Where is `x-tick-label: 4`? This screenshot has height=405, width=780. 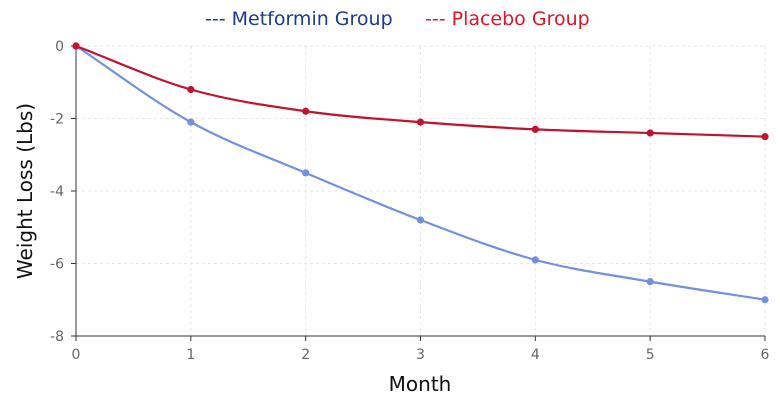 x-tick-label: 4 is located at coordinates (535, 355).